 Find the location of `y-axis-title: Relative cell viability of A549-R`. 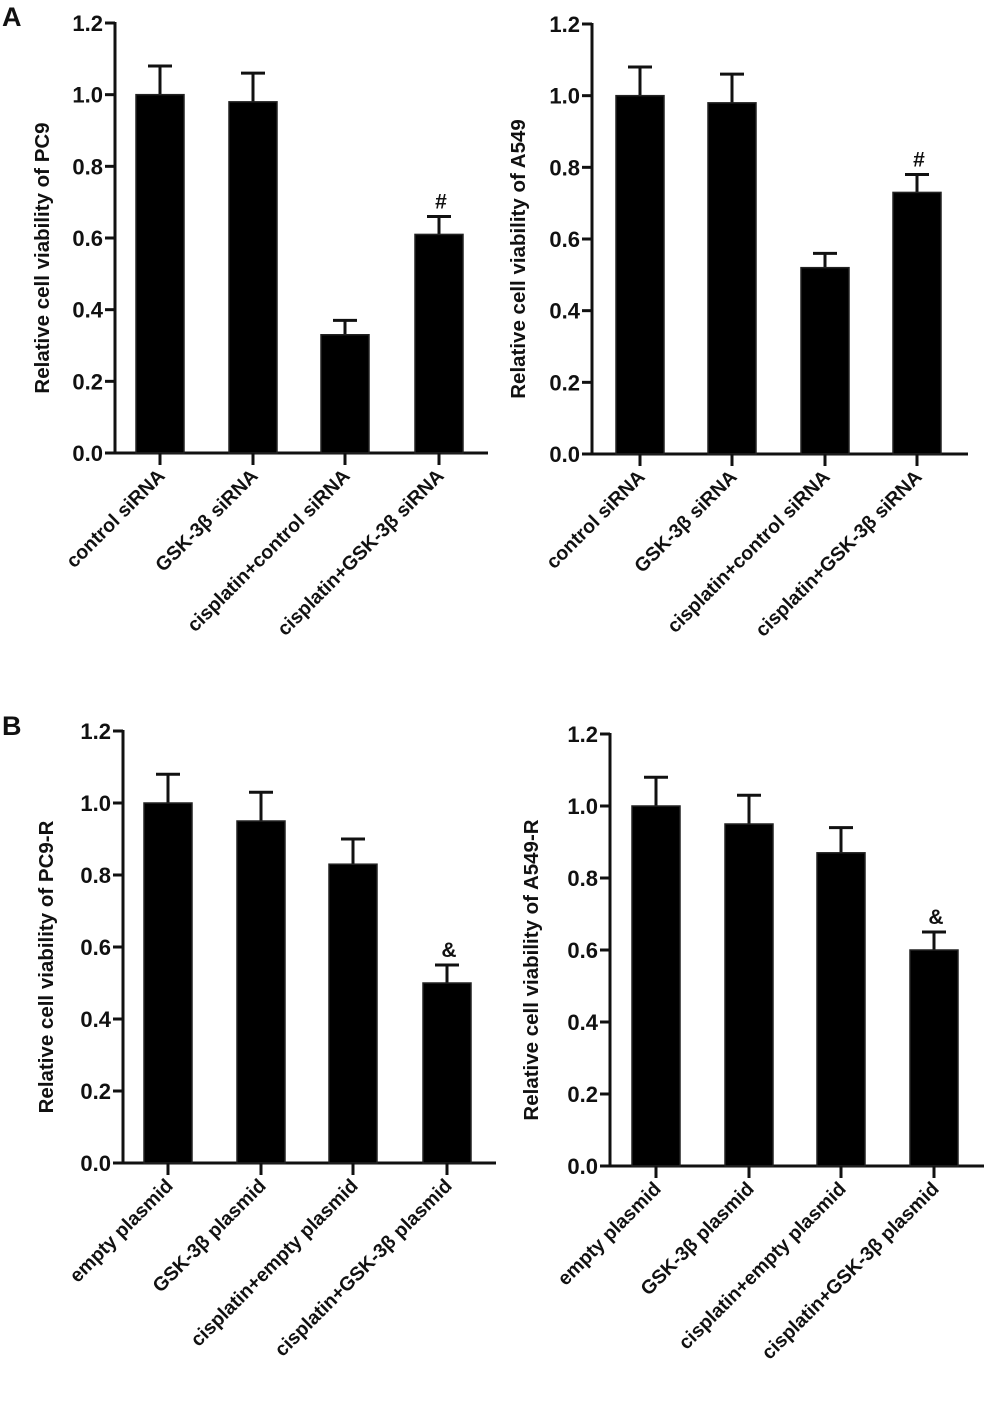

y-axis-title: Relative cell viability of A549-R is located at coordinates (531, 969).